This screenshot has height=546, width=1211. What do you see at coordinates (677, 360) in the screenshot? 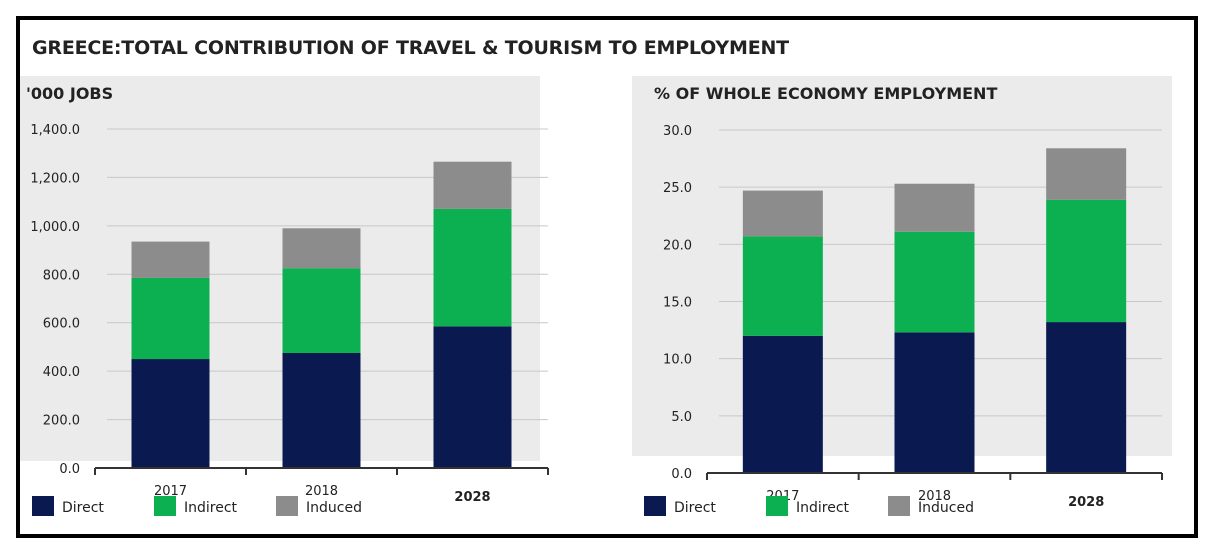
I see `y-tick-label: 10.0` at bounding box center [677, 360].